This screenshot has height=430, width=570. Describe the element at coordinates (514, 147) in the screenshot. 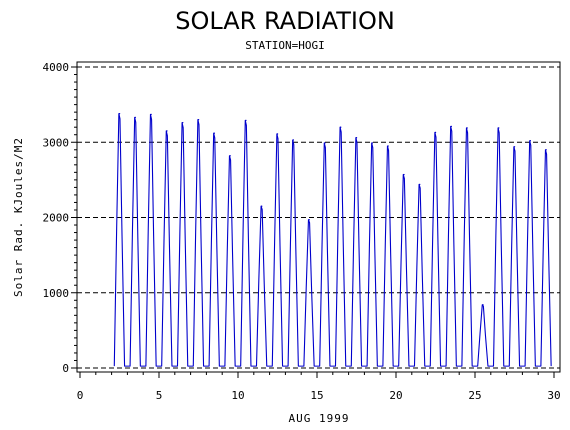

I see `daily-peak-point-27.5` at that location.